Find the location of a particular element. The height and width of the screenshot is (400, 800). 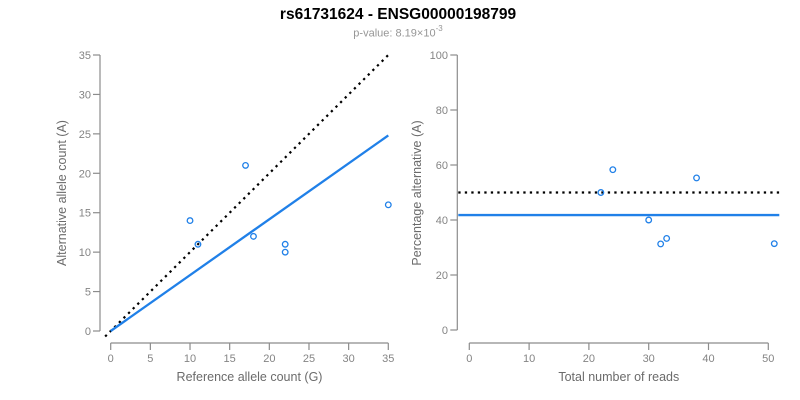

y-tick-label: 100 is located at coordinates (439, 56).